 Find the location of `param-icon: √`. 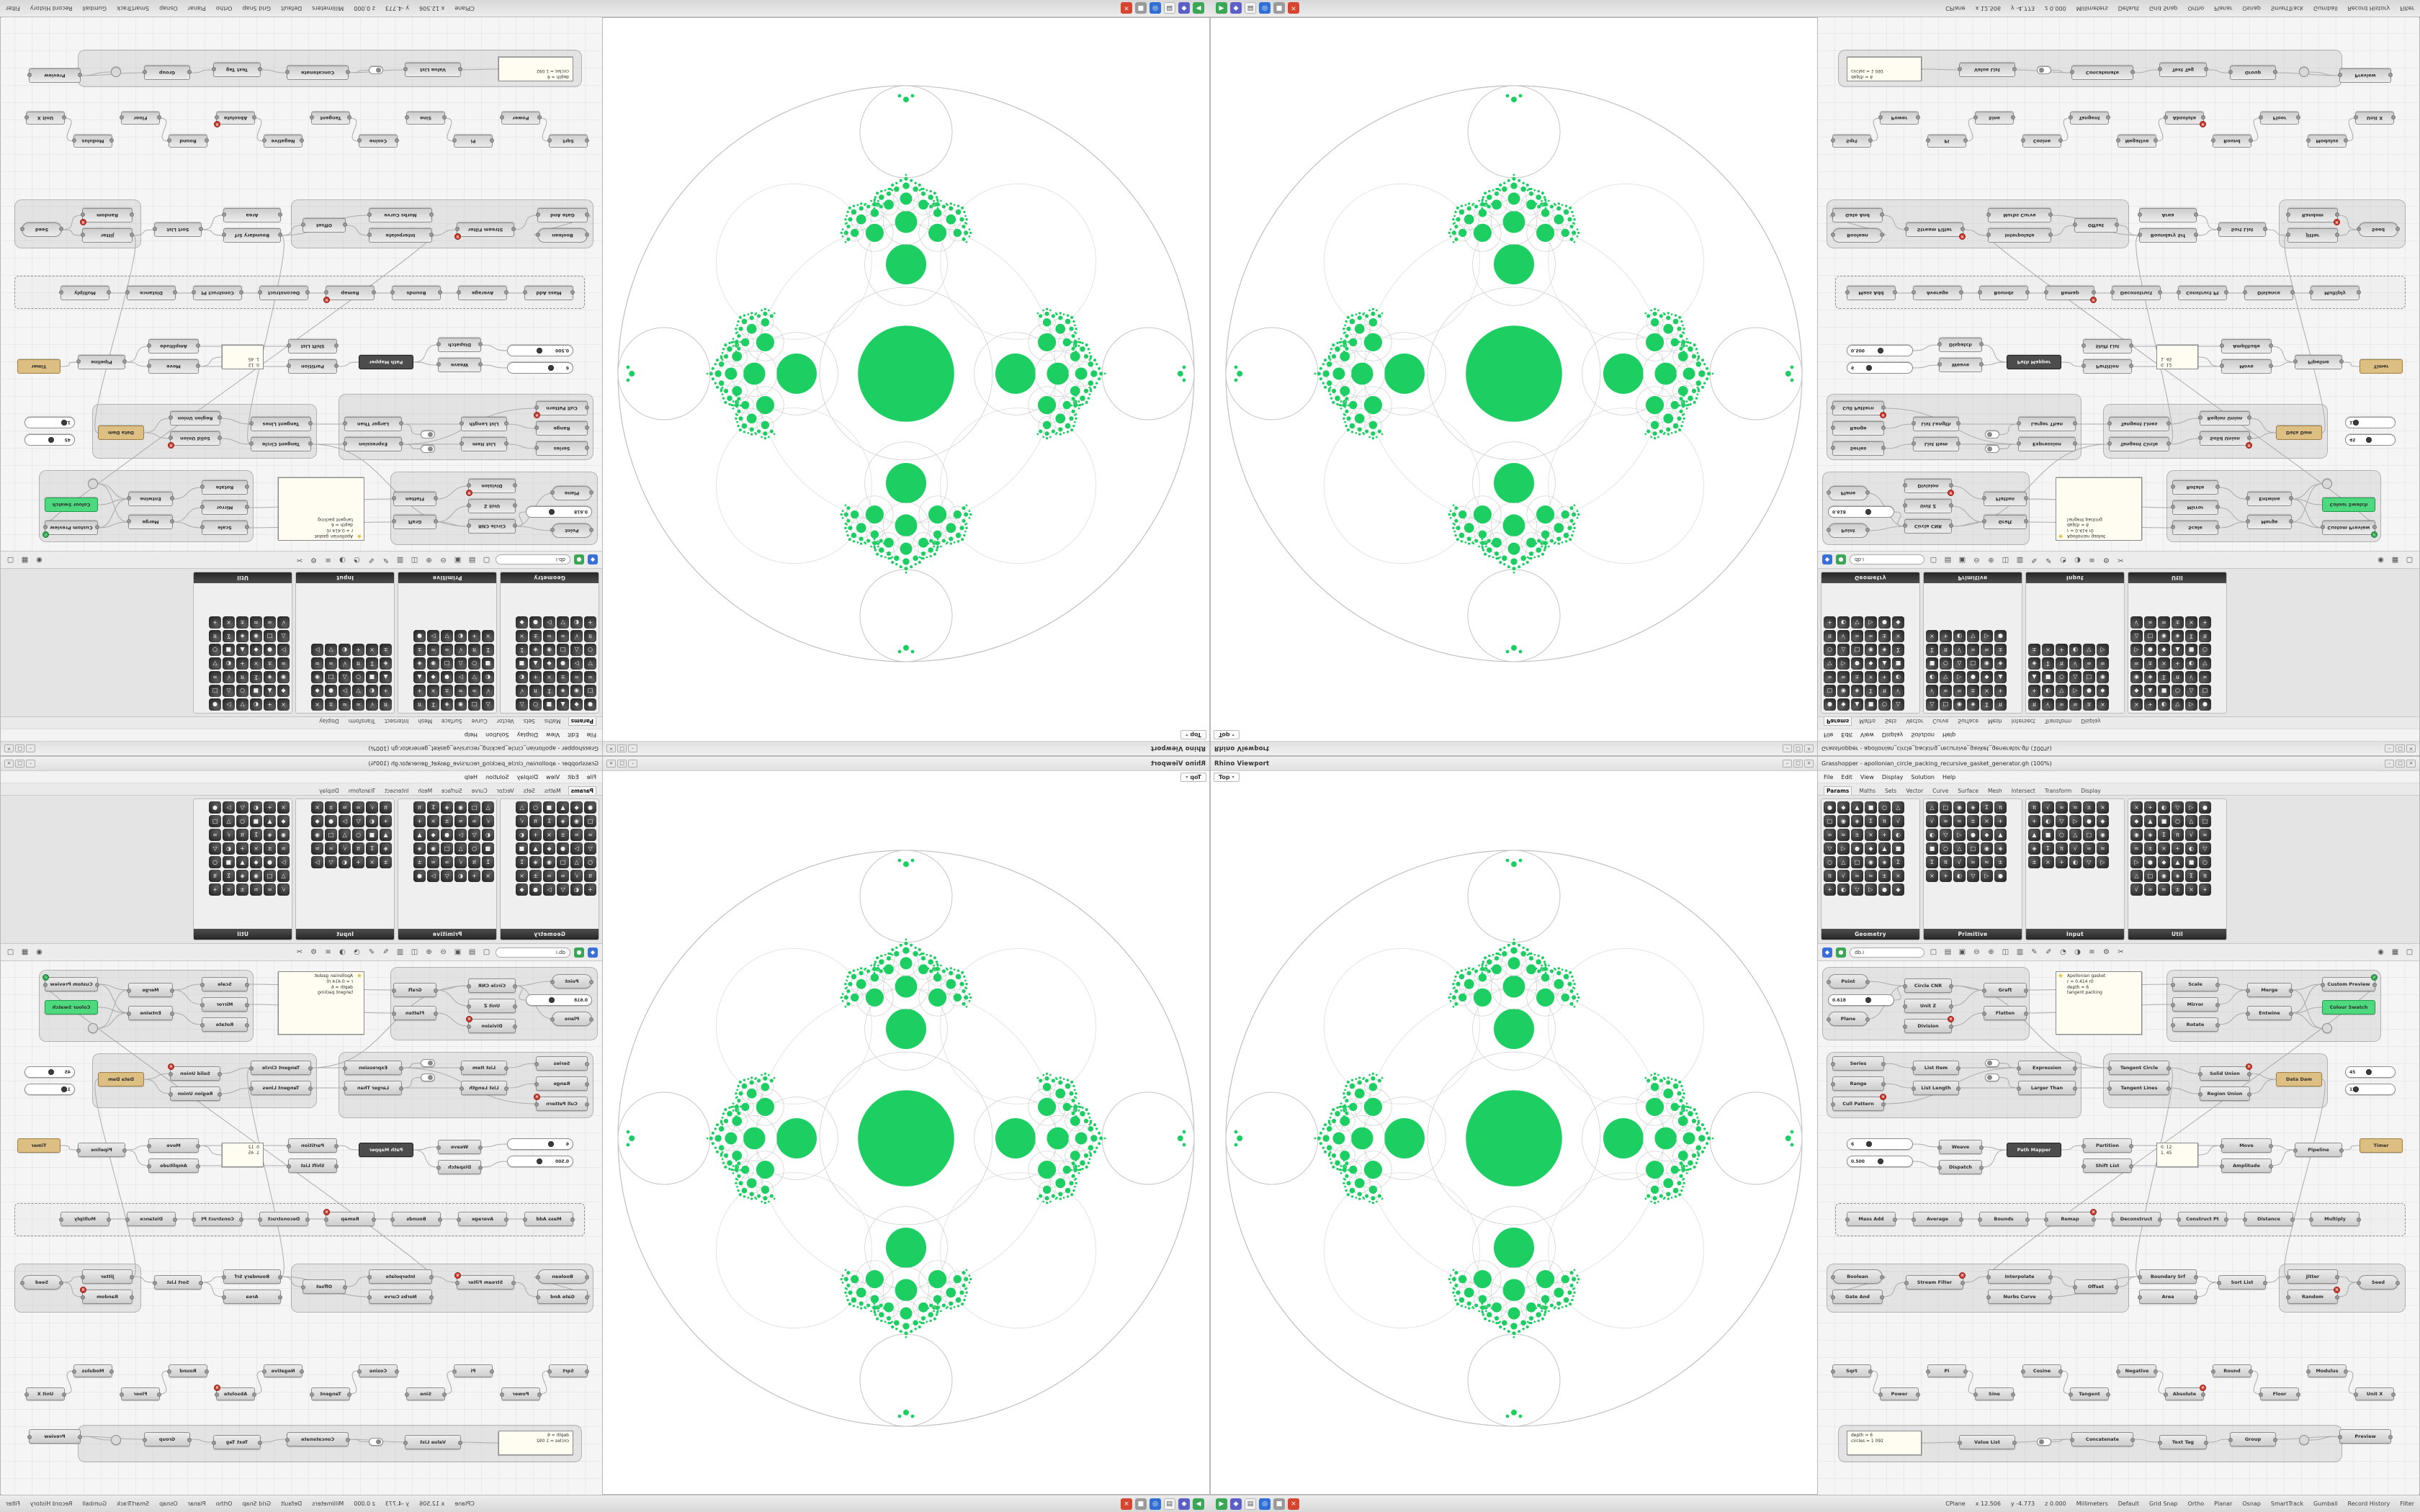

param-icon: √ is located at coordinates (2136, 889).